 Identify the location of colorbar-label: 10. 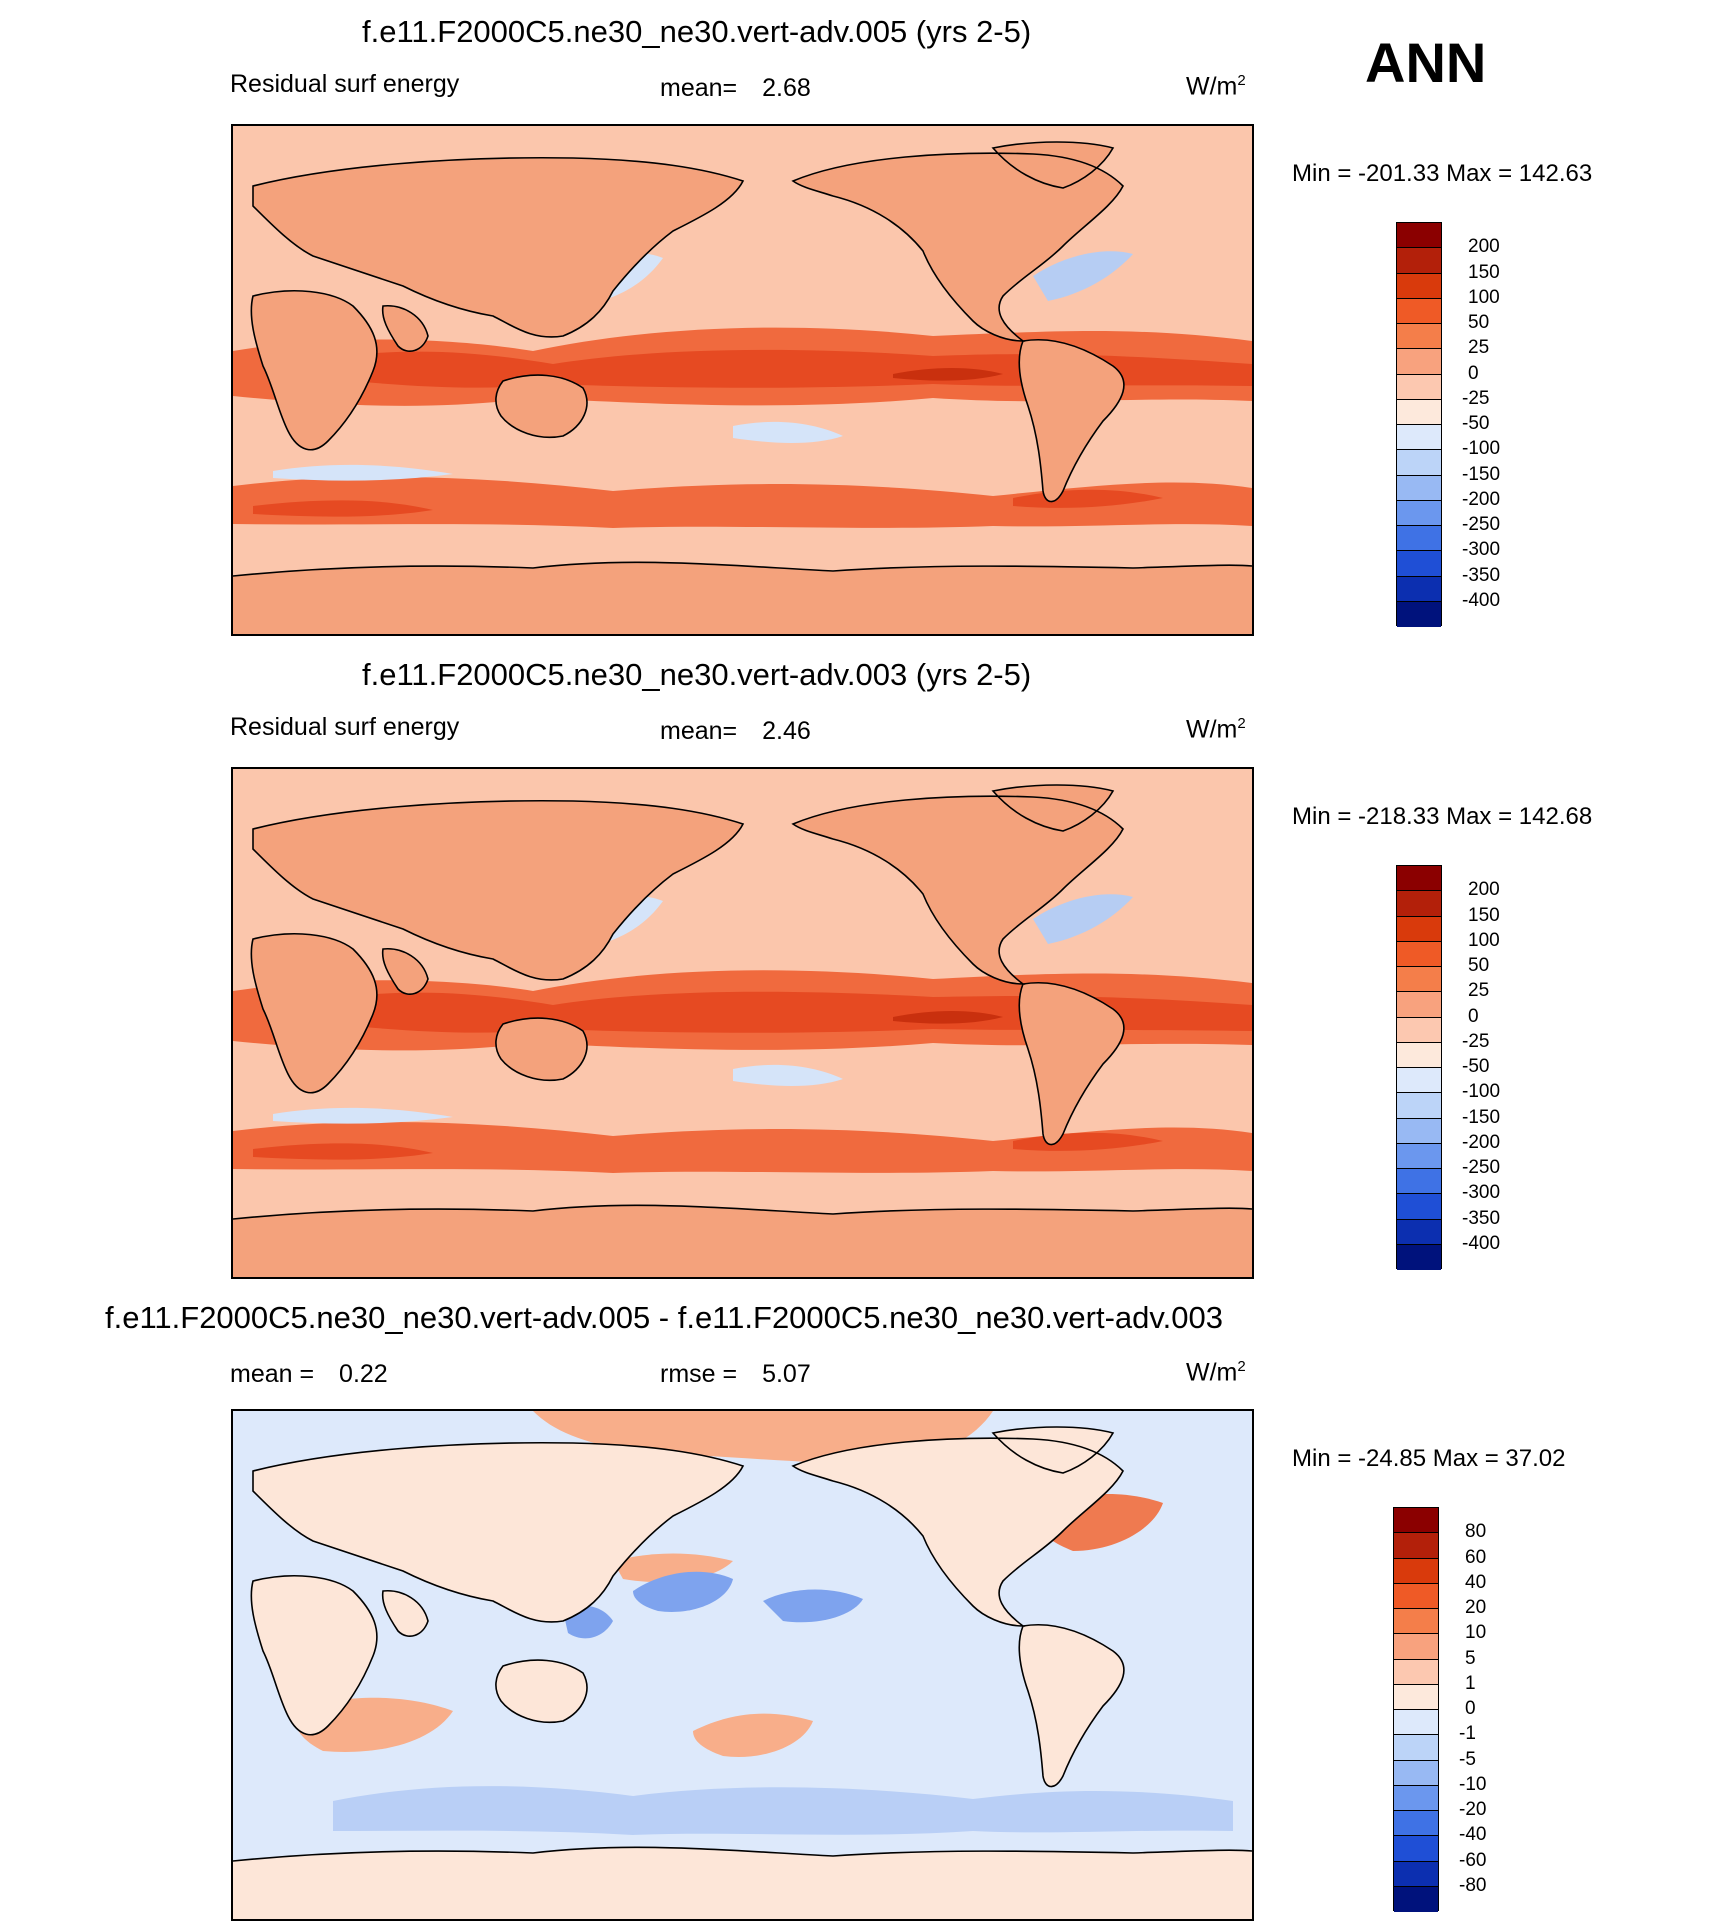
(1476, 1633).